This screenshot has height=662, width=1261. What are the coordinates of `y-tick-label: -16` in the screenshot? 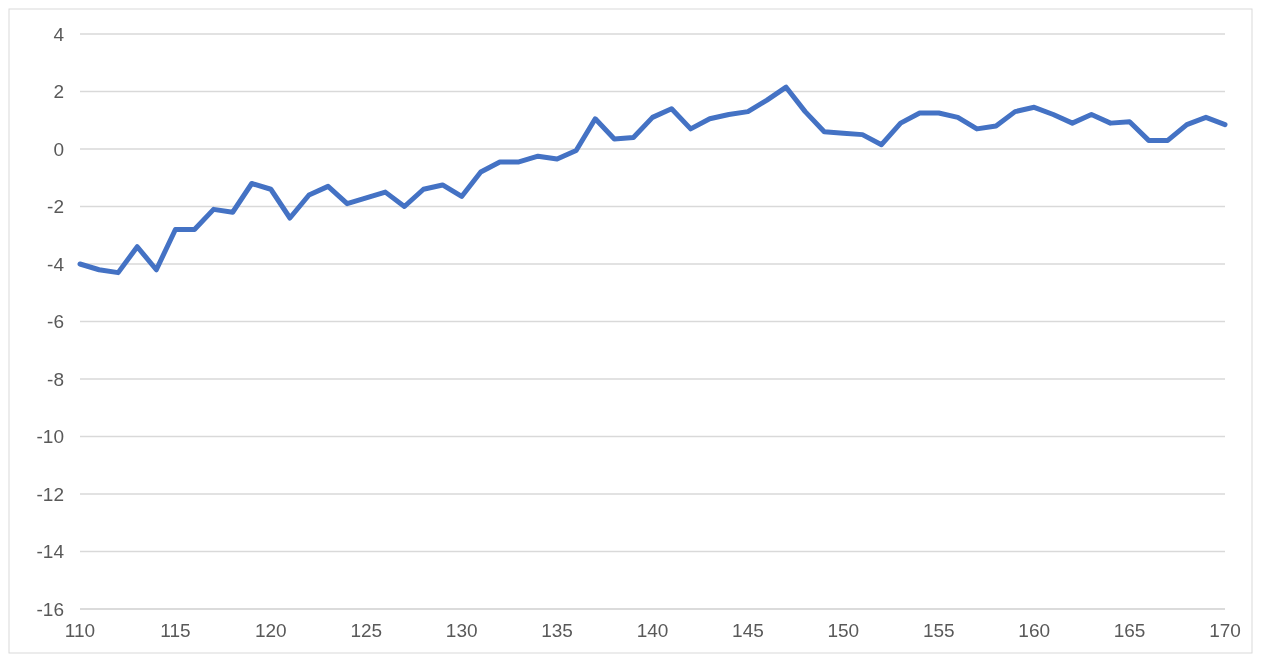 It's located at (50, 609).